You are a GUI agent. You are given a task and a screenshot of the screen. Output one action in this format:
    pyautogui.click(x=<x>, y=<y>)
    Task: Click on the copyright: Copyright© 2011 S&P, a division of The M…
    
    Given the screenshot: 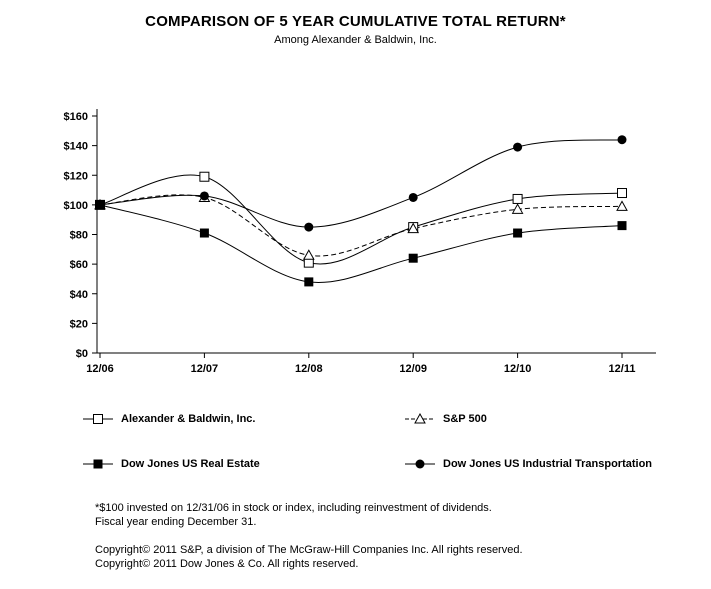 What is the action you would take?
    pyautogui.click(x=309, y=557)
    